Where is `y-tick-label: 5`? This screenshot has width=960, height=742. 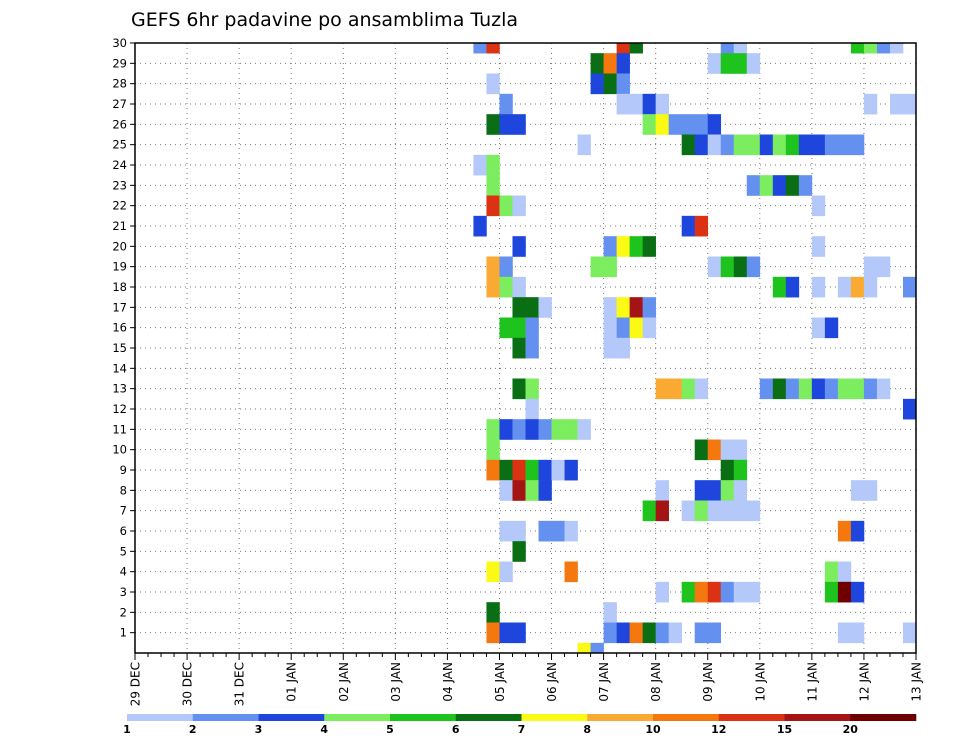
y-tick-label: 5 is located at coordinates (123, 551).